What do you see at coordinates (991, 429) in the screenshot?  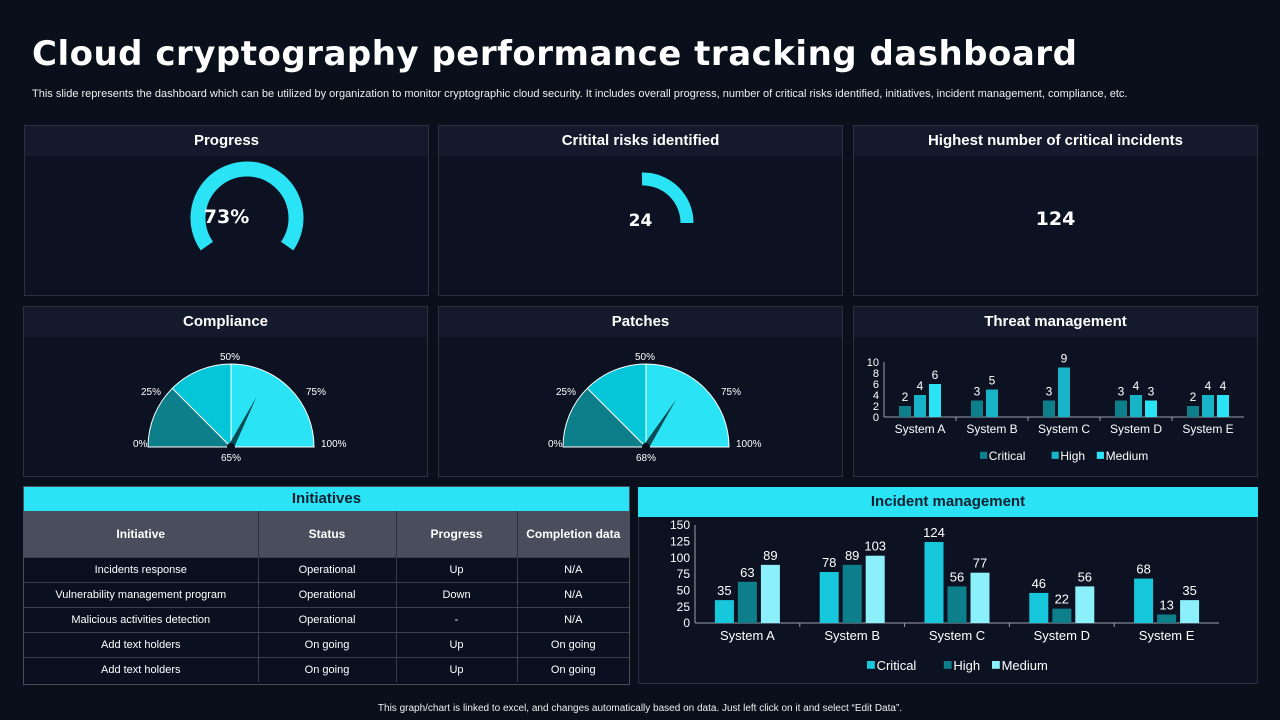 I see `threat-category-label: System B` at bounding box center [991, 429].